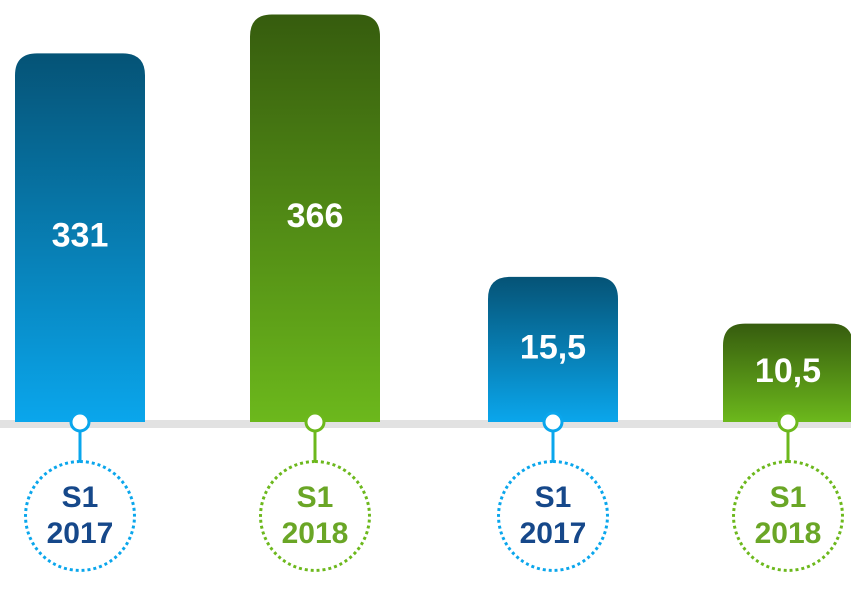 The height and width of the screenshot is (591, 851). I want to click on value-label: 331, so click(80, 236).